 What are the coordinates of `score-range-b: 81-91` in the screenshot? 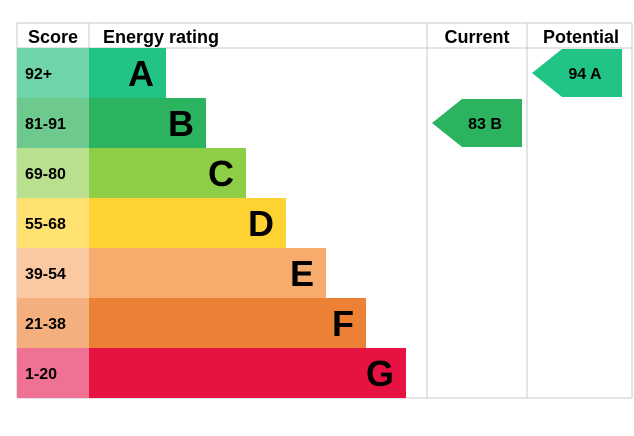 It's located at (45, 124).